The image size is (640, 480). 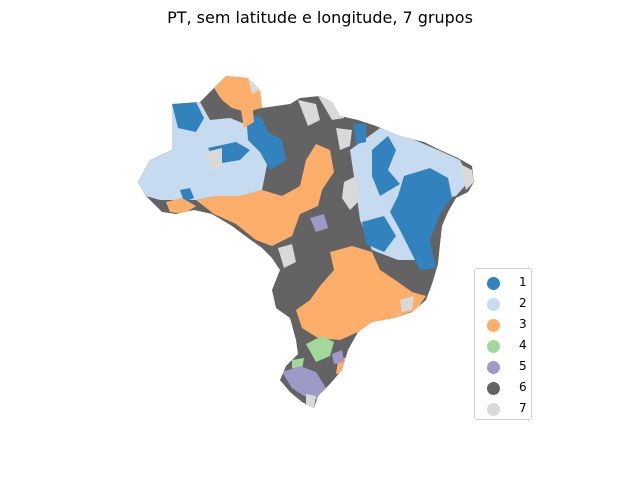 I want to click on map-title: PT, sem latitude e longitude, 7 grupos, so click(x=320, y=17).